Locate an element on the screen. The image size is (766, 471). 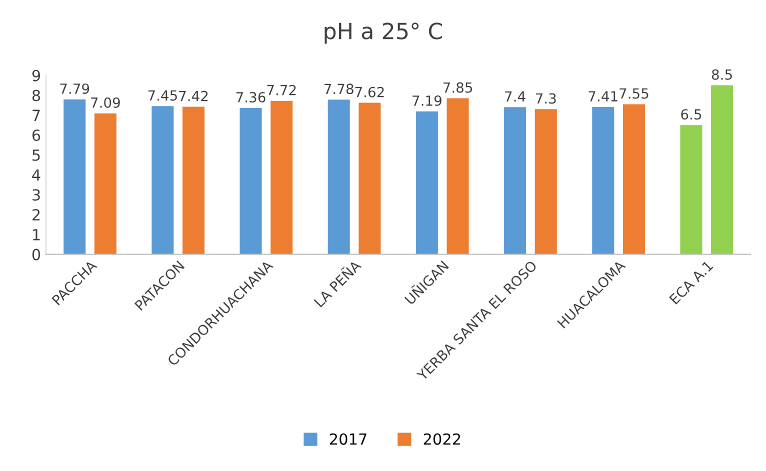
data-label: 7.19 is located at coordinates (427, 100).